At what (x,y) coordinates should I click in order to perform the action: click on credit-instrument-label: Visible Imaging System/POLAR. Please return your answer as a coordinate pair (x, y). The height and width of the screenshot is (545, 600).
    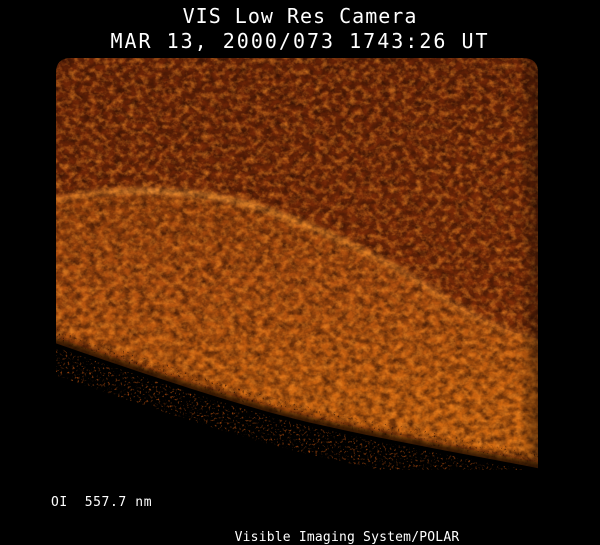
    Looking at the image, I should click on (347, 537).